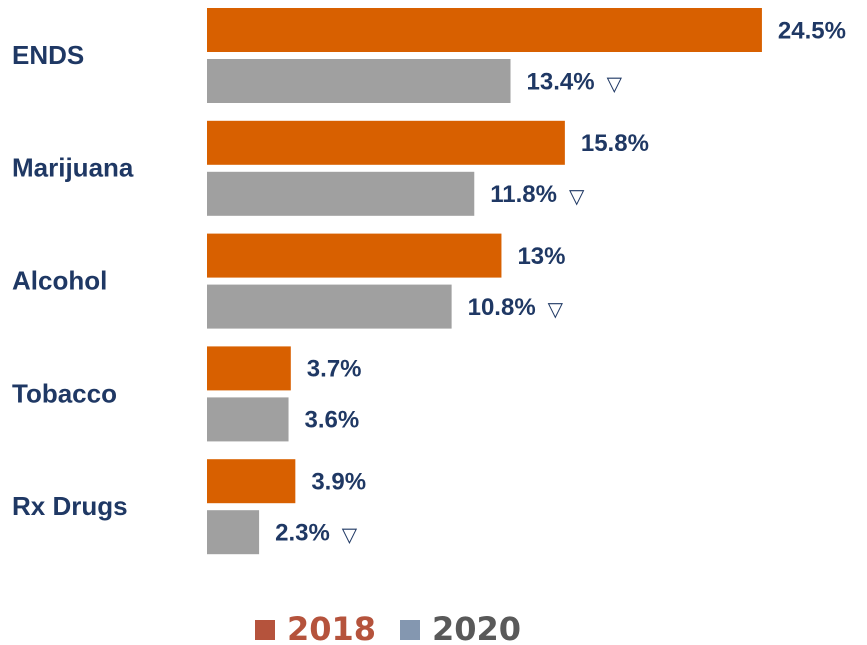 The width and height of the screenshot is (867, 645). Describe the element at coordinates (541, 256) in the screenshot. I see `value-label: 13%` at that location.